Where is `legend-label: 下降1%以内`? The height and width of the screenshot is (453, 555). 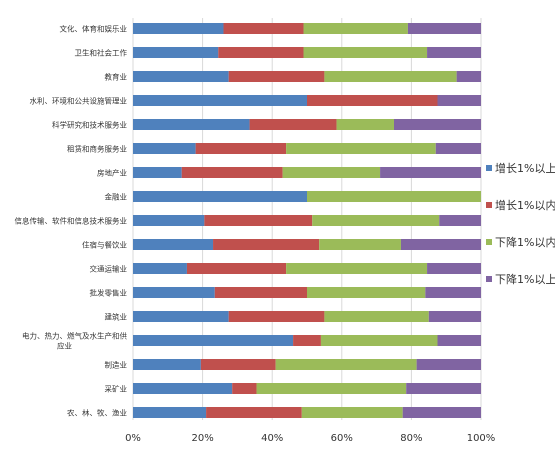 legend-label: 下降1%以内 is located at coordinates (525, 242).